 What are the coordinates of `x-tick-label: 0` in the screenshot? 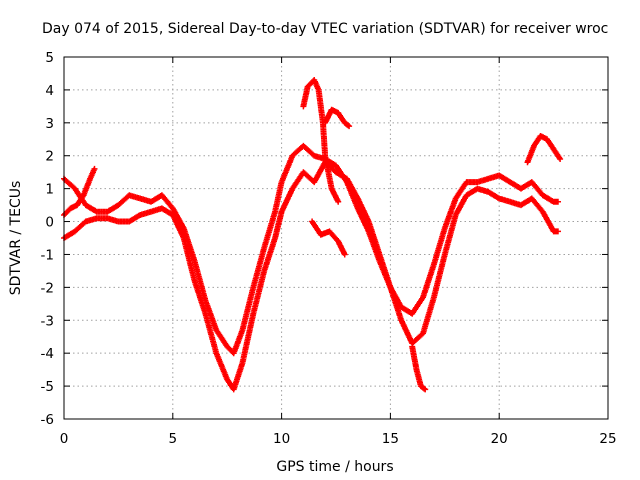 It's located at (64, 439).